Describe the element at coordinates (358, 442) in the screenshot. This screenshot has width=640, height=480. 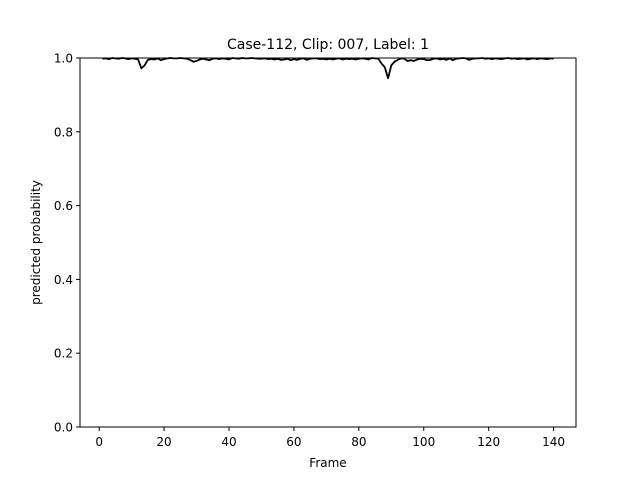
I see `x-tick-label: 80` at that location.